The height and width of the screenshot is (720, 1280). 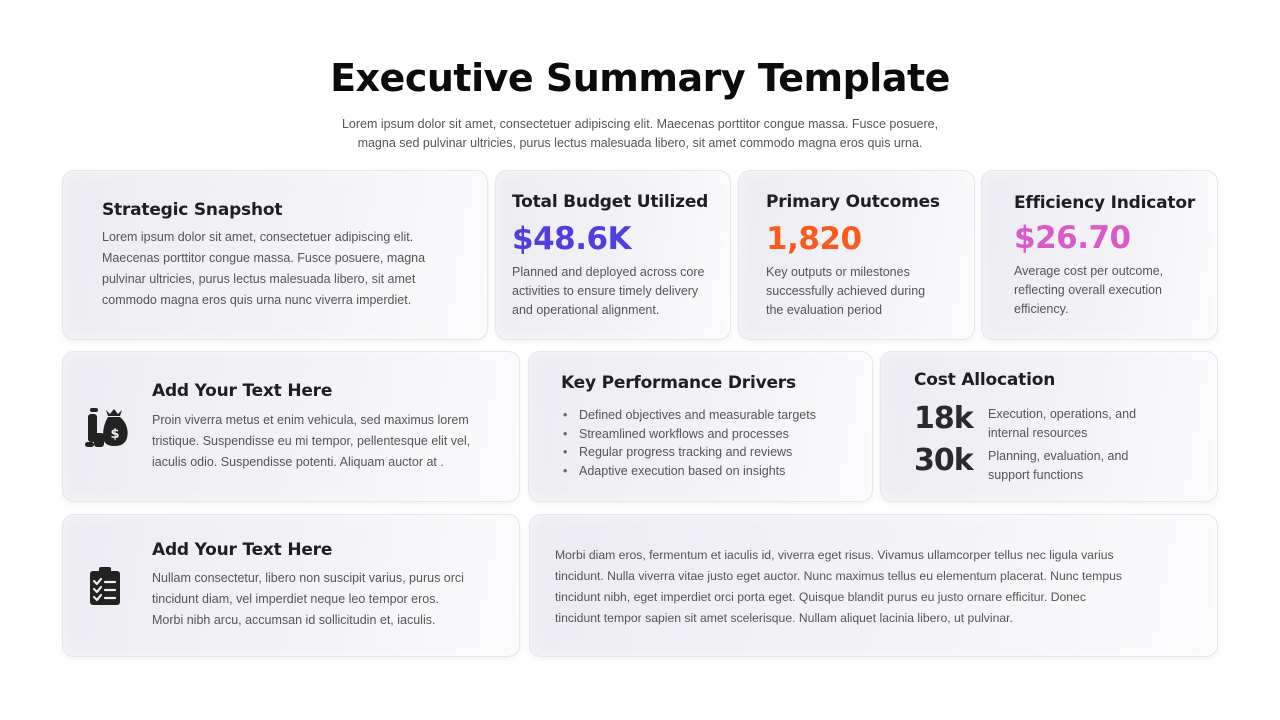 What do you see at coordinates (838, 272) in the screenshot?
I see `text-line: Key outputs or milestones` at bounding box center [838, 272].